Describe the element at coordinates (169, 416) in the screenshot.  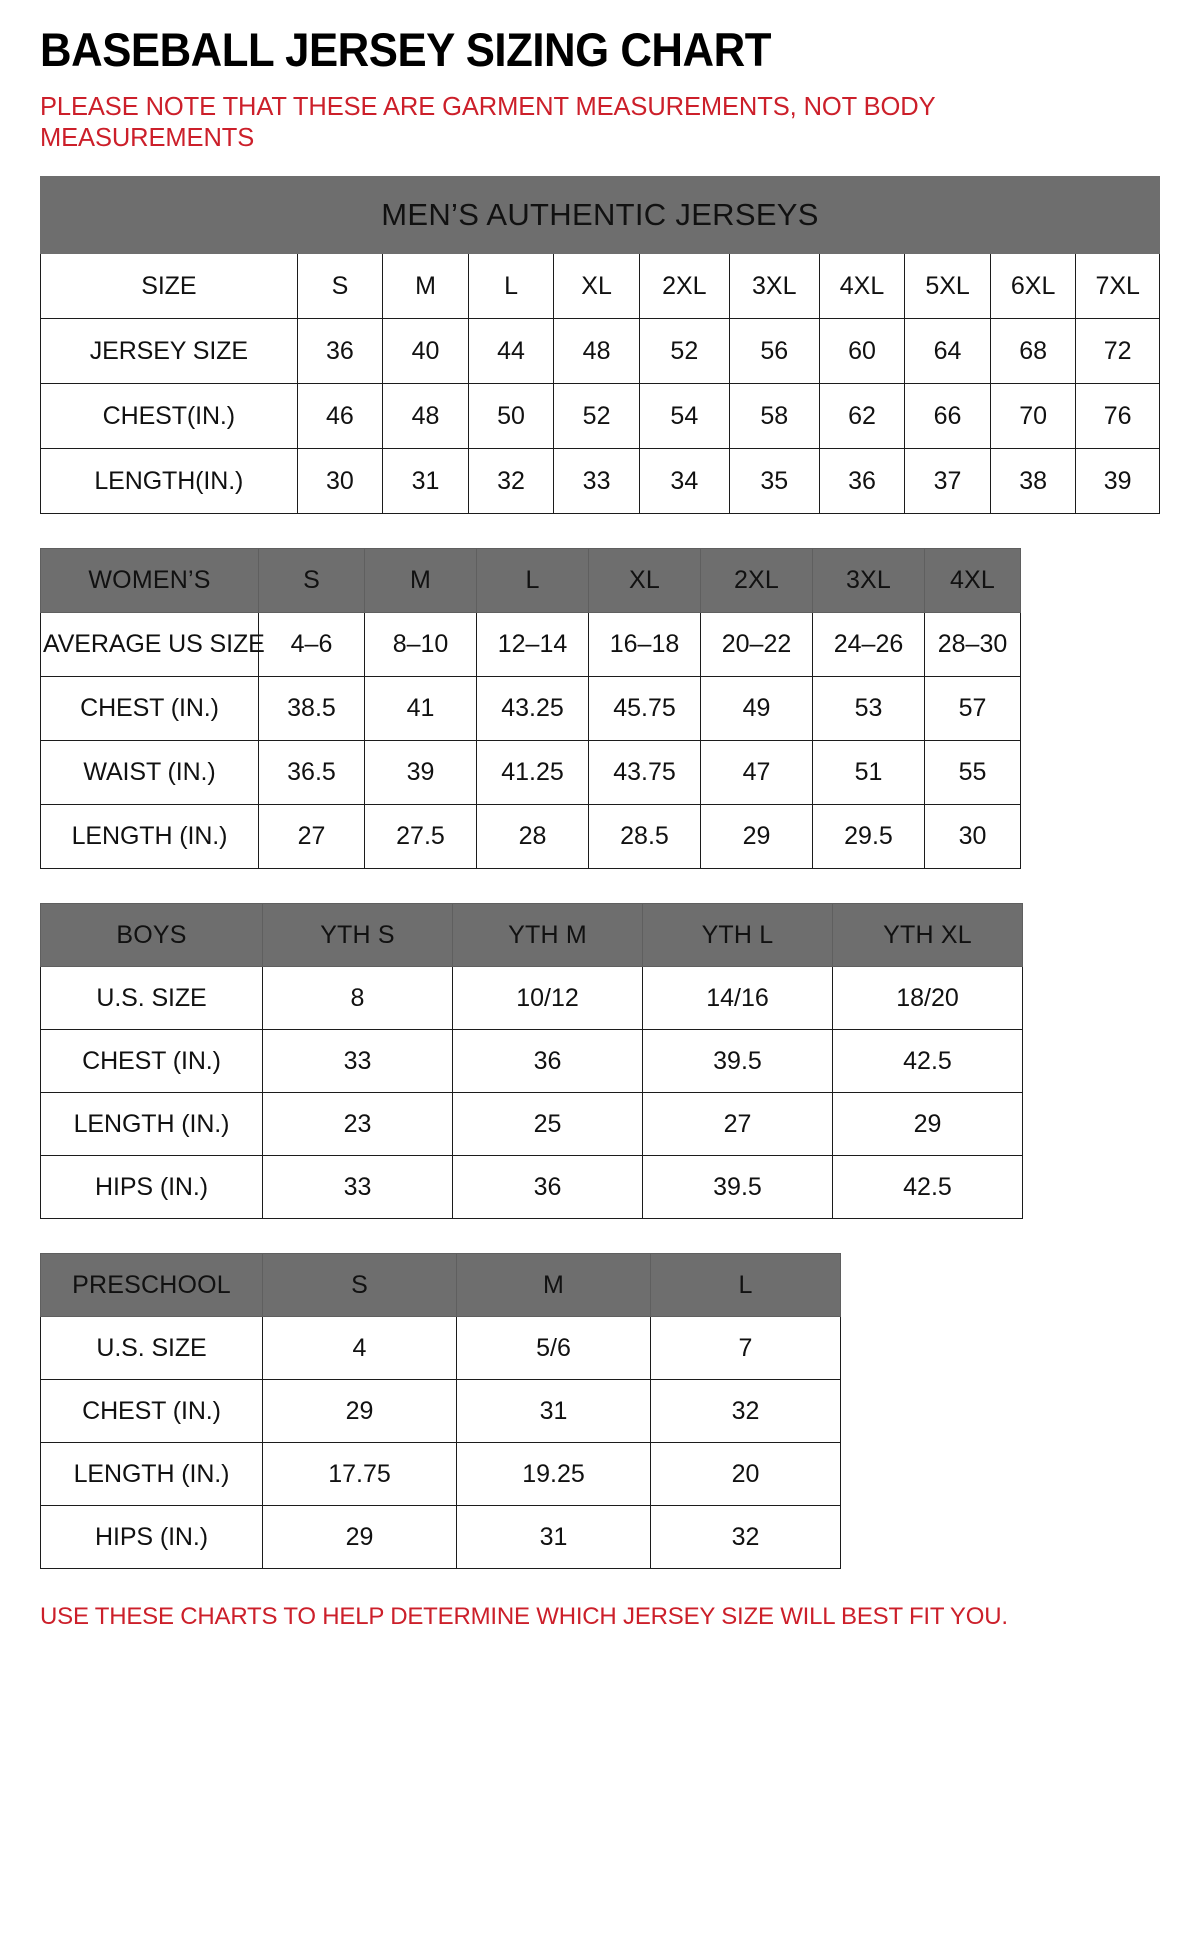
I see `row-label-chest: CHEST(IN.)` at that location.